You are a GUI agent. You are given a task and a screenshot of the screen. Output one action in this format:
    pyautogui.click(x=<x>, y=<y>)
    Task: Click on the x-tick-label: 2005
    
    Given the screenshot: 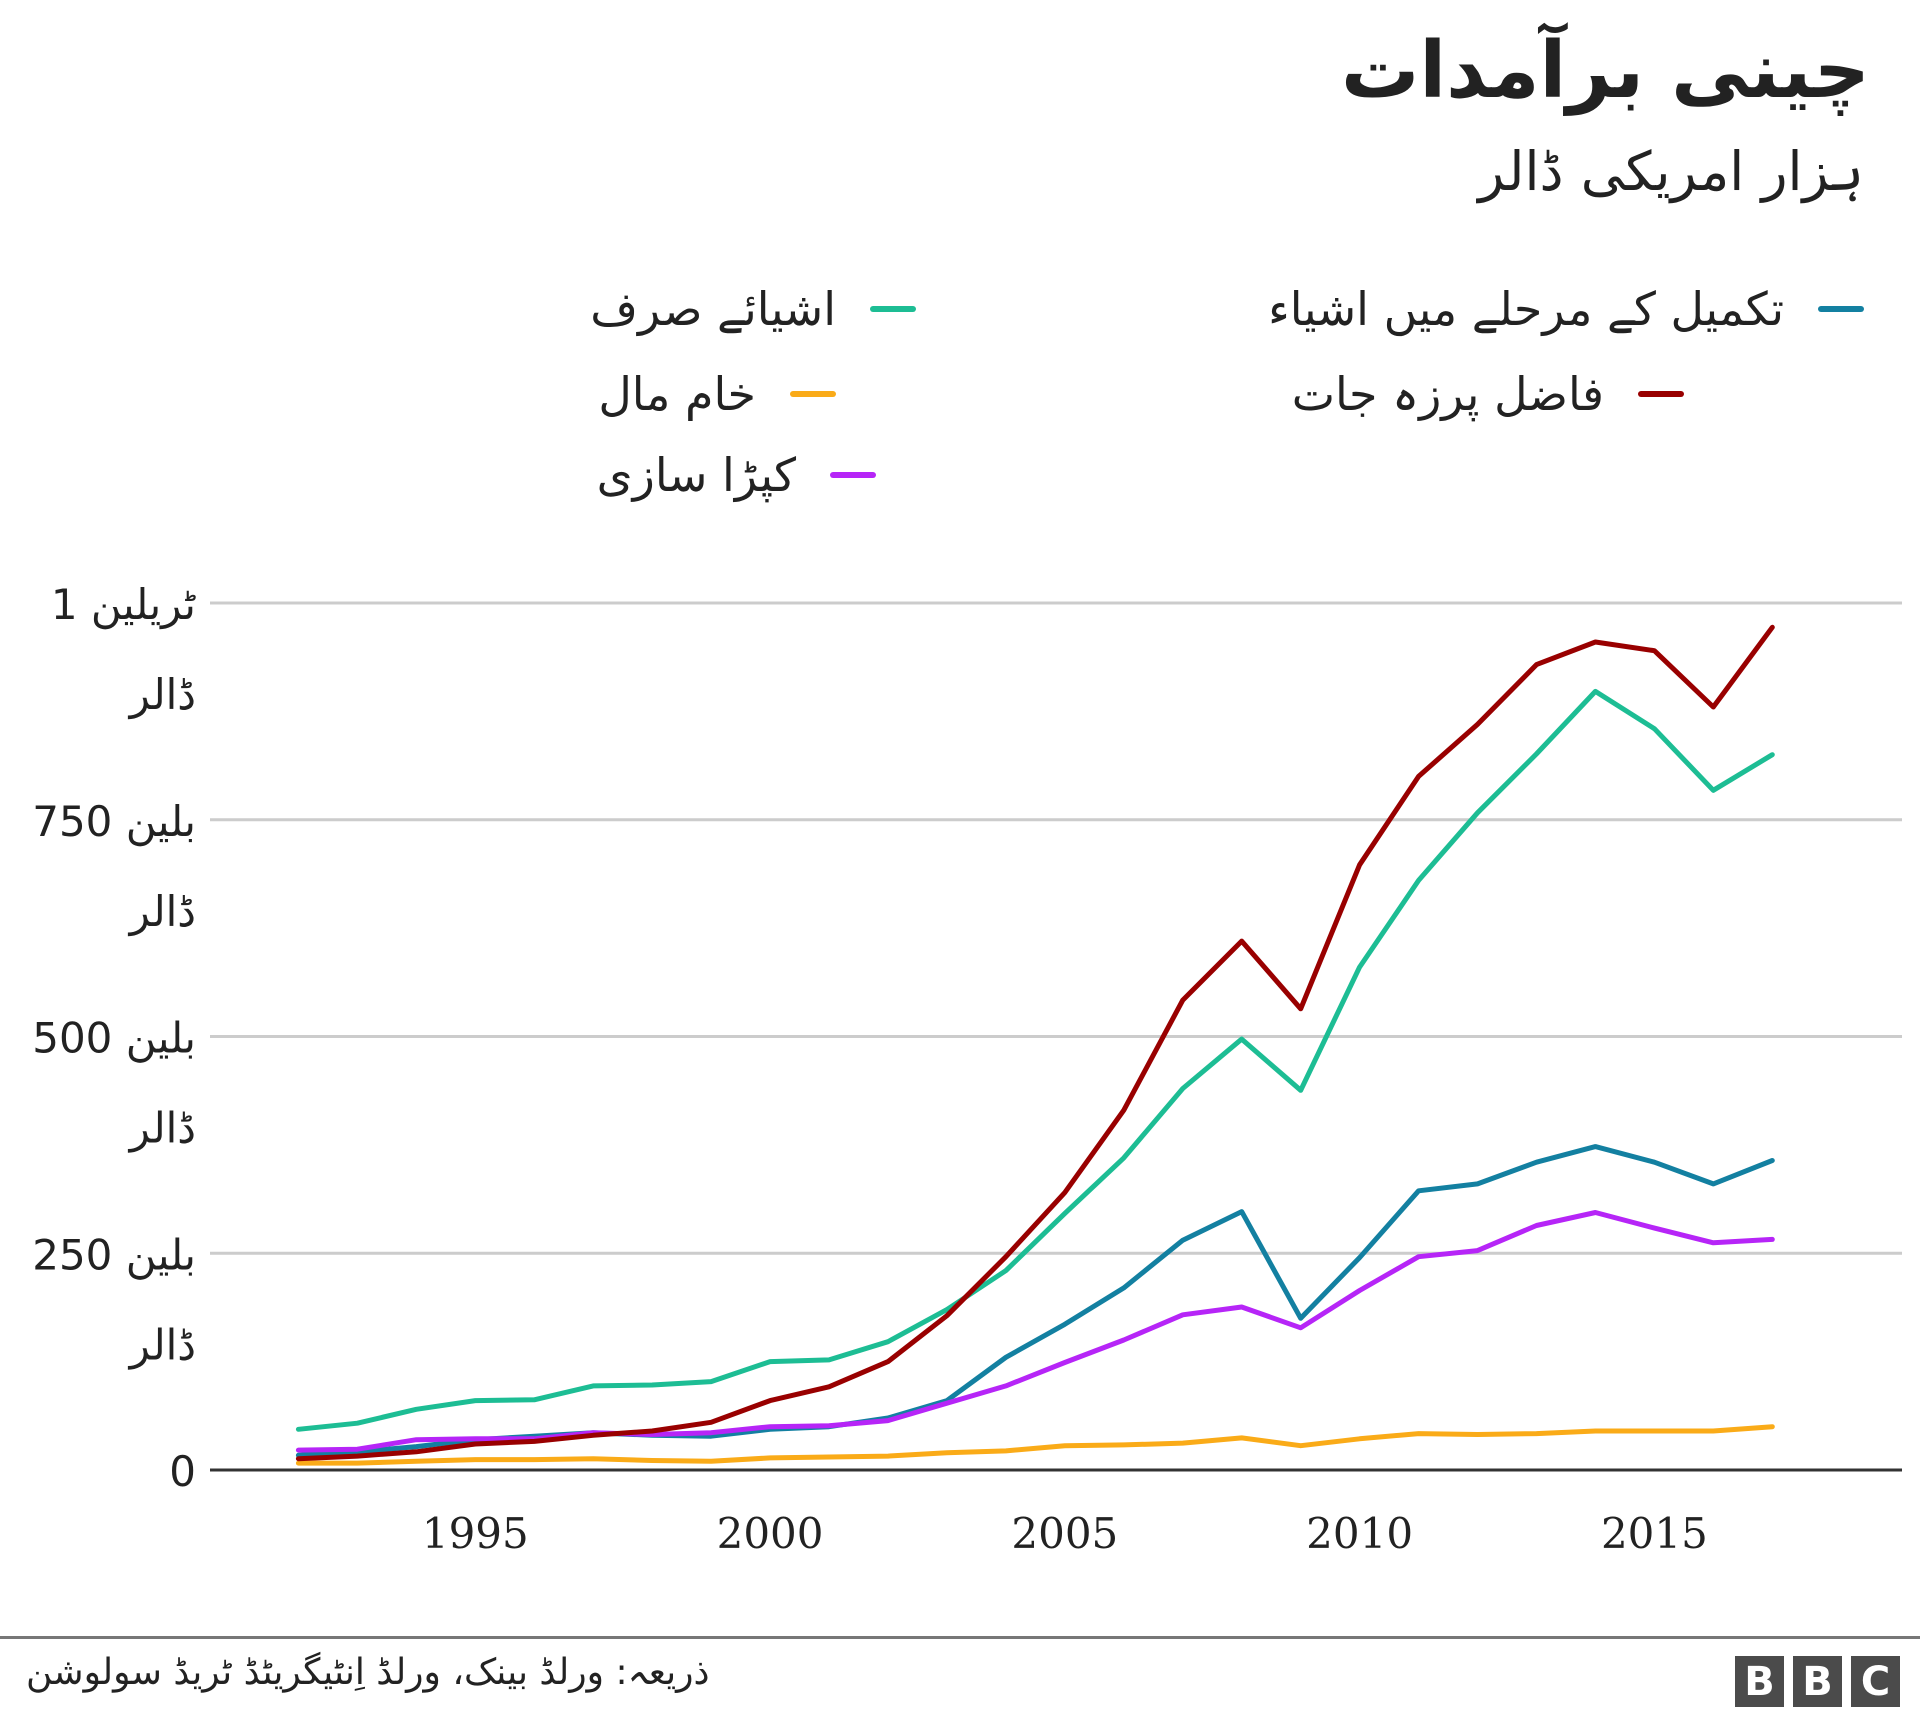 What is the action you would take?
    pyautogui.click(x=1064, y=1533)
    